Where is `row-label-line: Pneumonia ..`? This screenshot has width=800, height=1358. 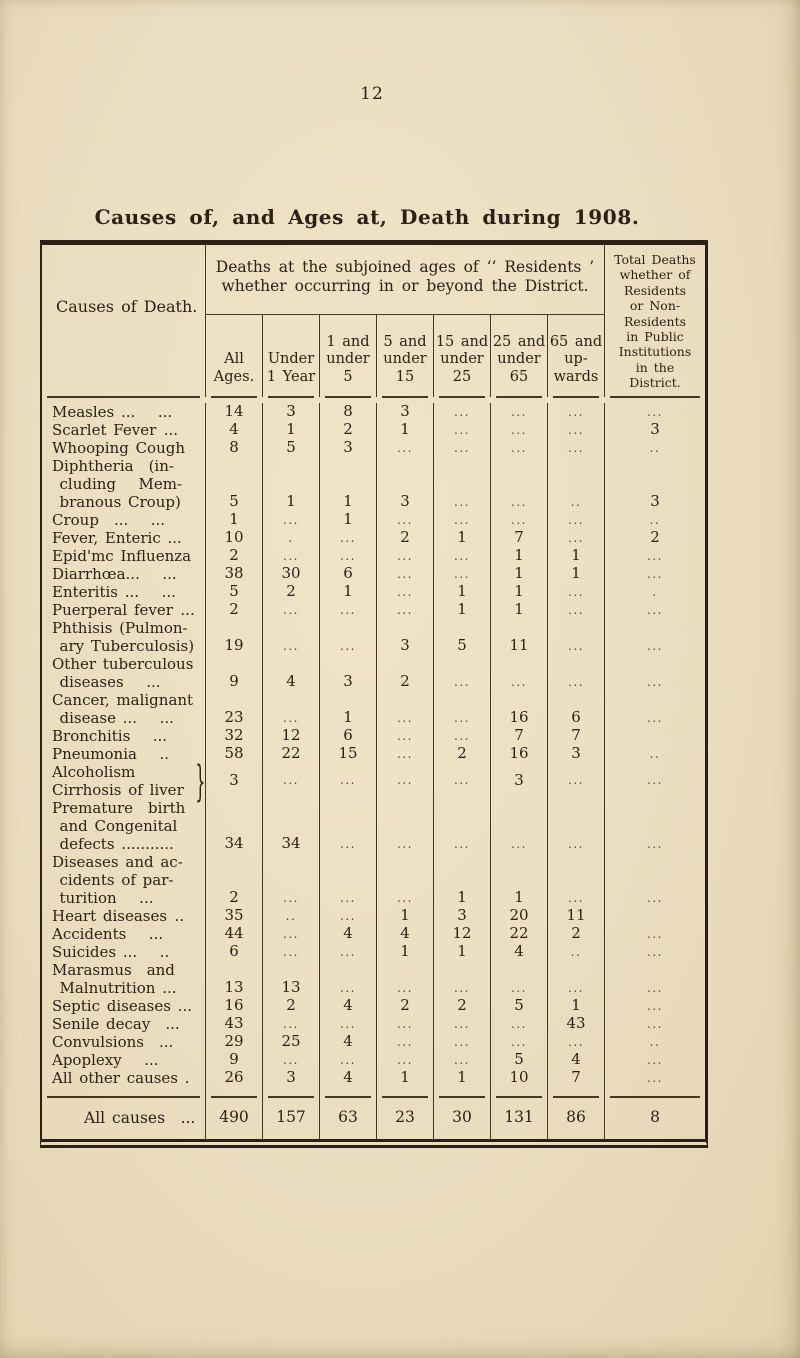
row-label-line: Pneumonia .. is located at coordinates (110, 754).